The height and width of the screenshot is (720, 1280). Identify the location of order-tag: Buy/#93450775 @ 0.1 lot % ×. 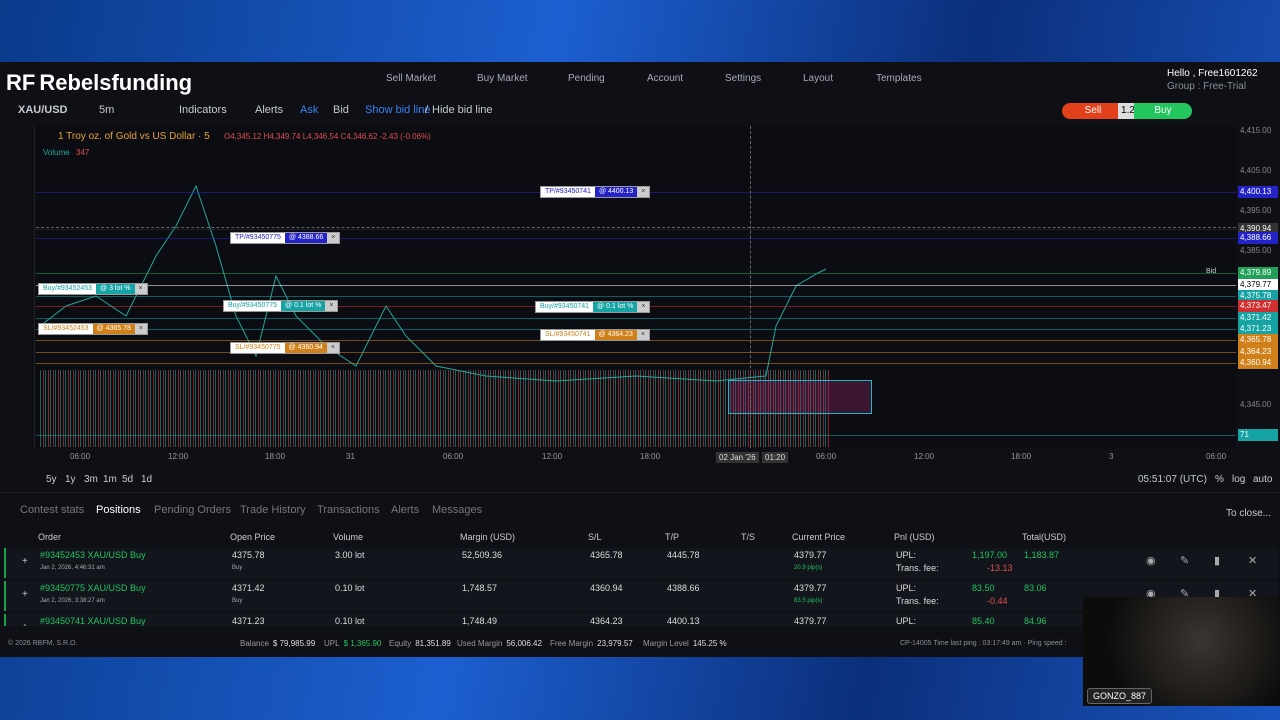
(281, 306).